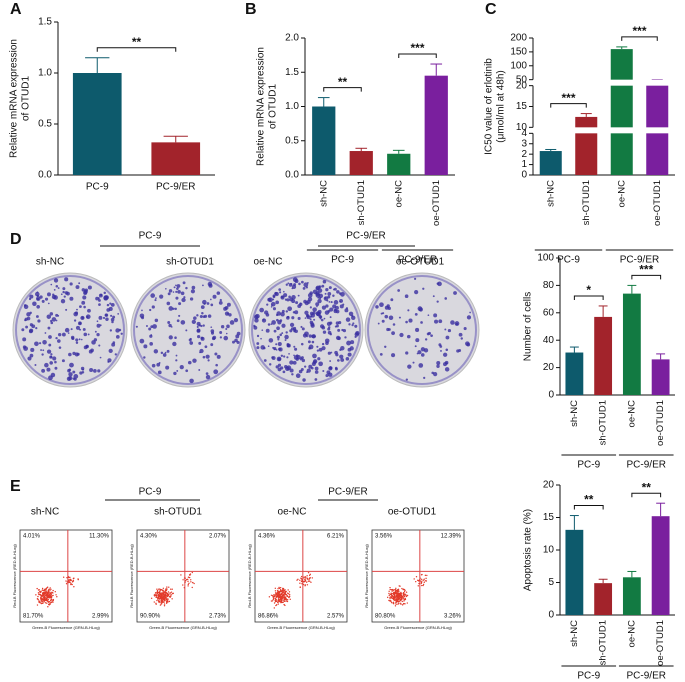  Describe the element at coordinates (137, 42) in the screenshot. I see `significance-label: **` at that location.